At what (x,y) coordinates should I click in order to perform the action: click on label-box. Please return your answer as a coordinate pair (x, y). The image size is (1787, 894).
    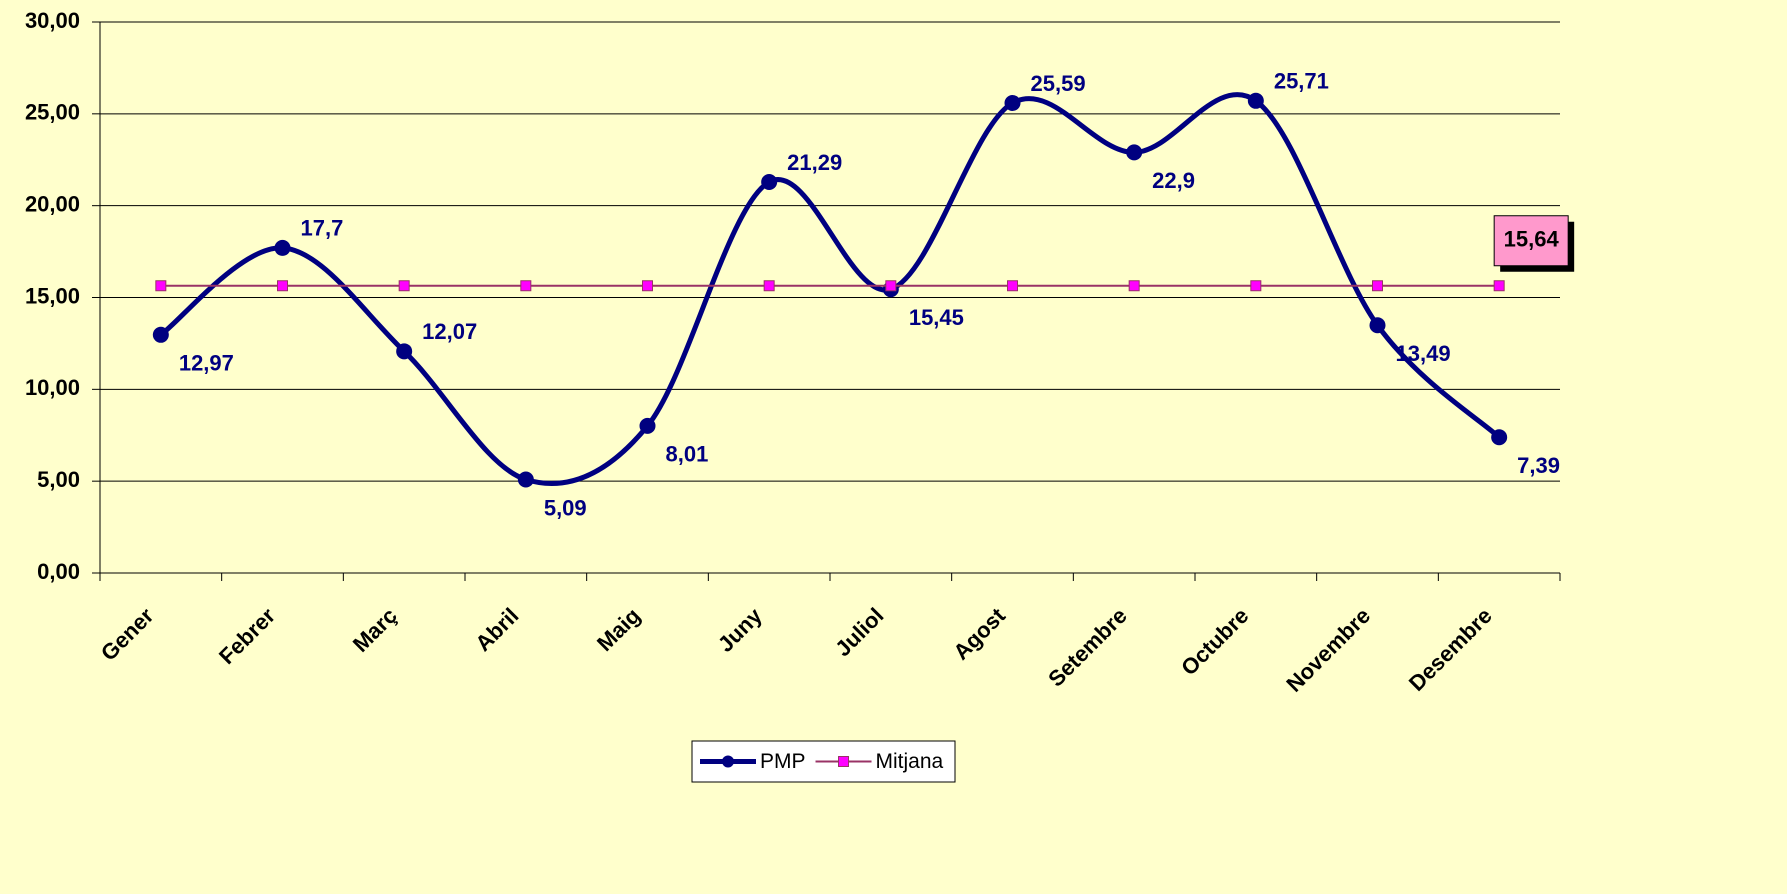
    Looking at the image, I should click on (1531, 241).